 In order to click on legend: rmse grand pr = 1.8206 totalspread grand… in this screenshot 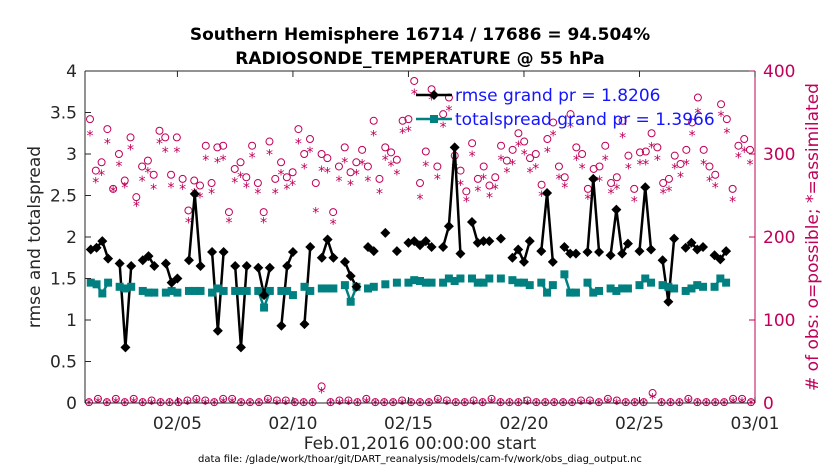, I will do `click(565, 108)`.